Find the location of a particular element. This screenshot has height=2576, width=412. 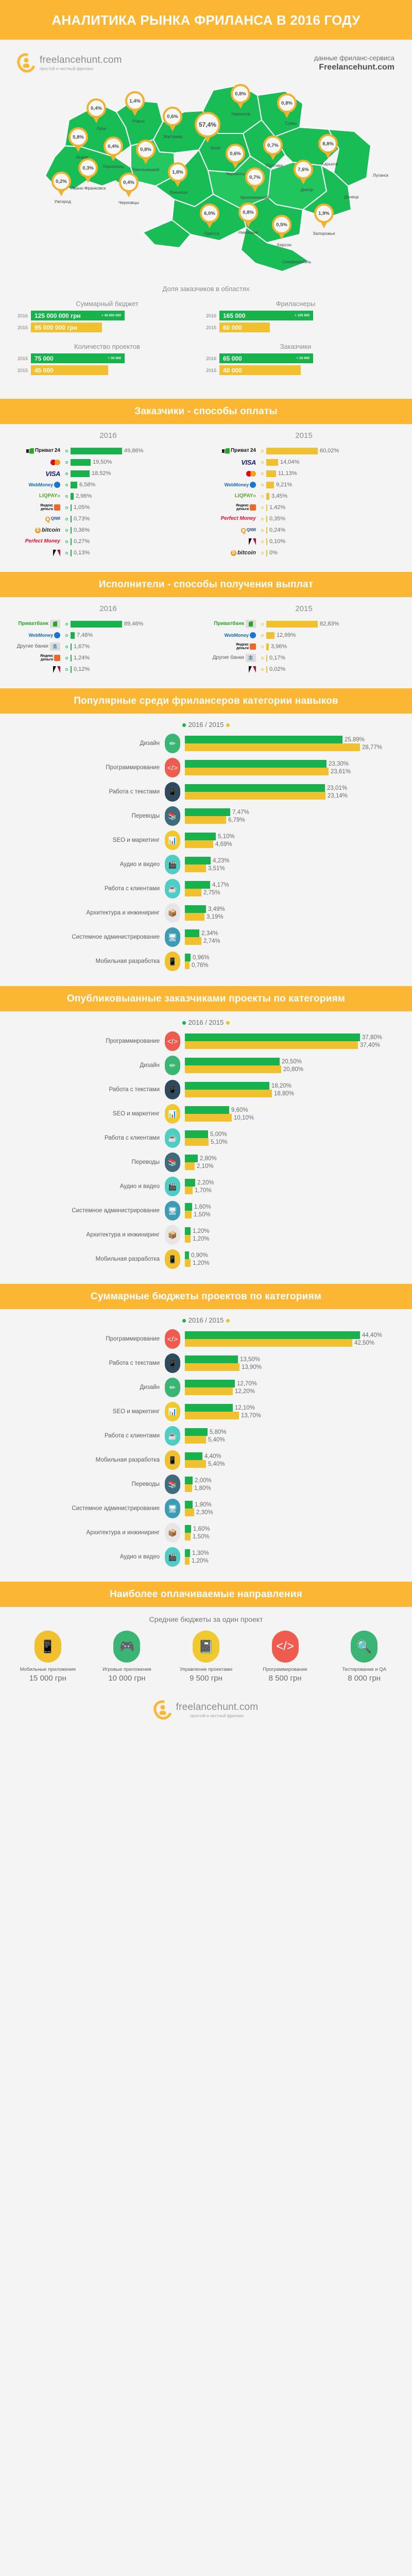

chart-bar-row: 20,80% is located at coordinates (293, 1069).